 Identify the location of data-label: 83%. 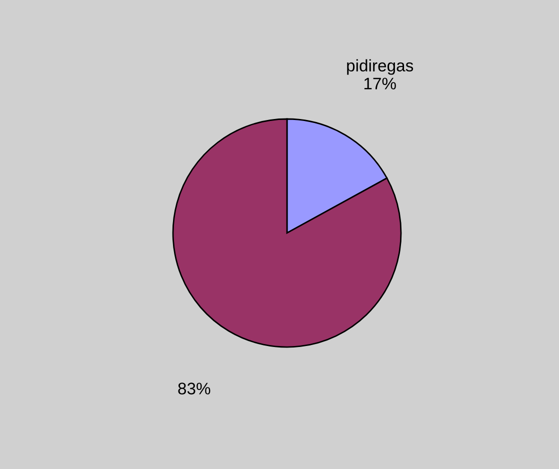
(194, 388).